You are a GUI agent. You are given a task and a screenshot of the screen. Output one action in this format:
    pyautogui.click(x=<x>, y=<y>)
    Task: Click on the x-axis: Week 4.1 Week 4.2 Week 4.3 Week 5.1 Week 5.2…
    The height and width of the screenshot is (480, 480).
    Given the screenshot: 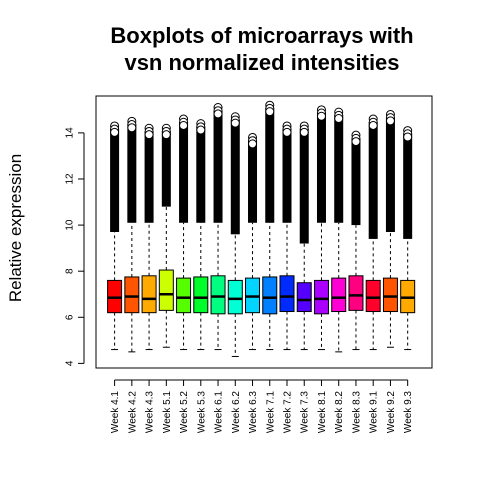 What is the action you would take?
    pyautogui.click(x=262, y=406)
    